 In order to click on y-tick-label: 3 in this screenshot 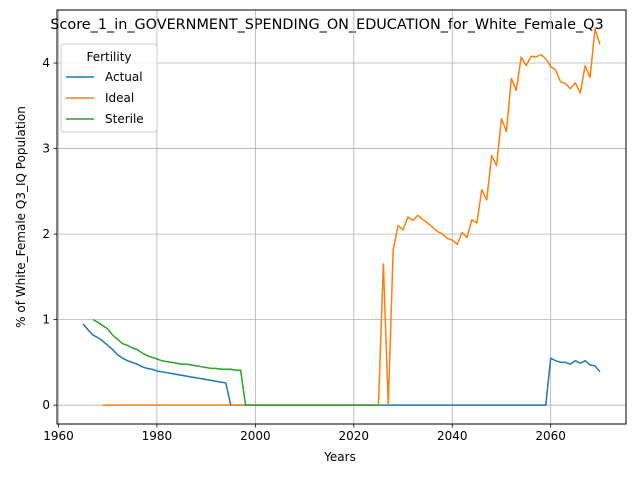, I will do `click(46, 149)`.